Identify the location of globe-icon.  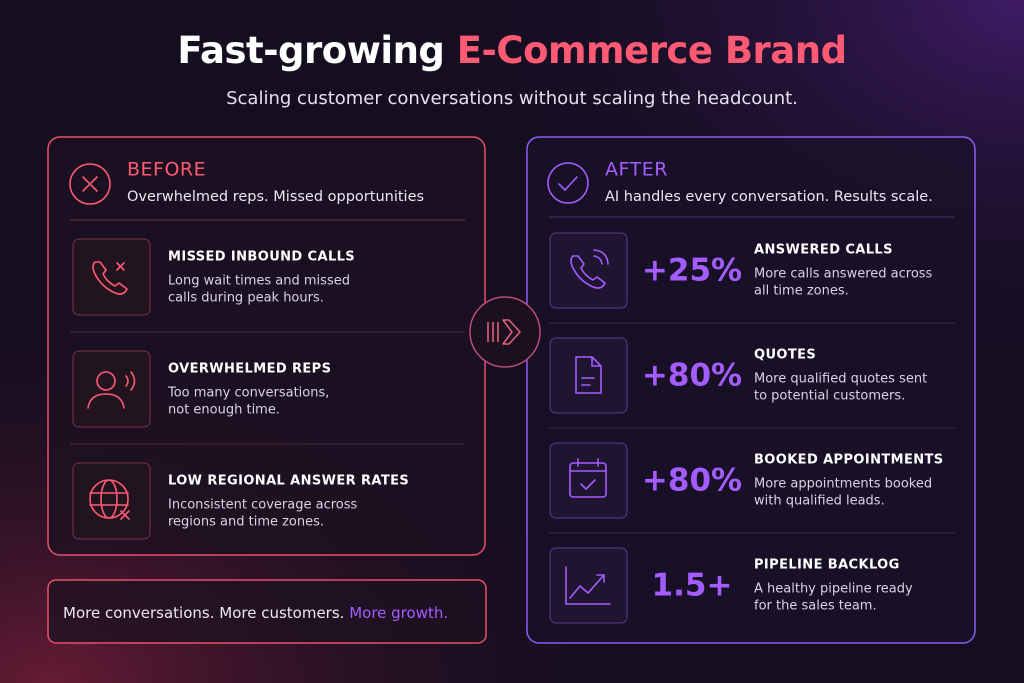
(109, 499).